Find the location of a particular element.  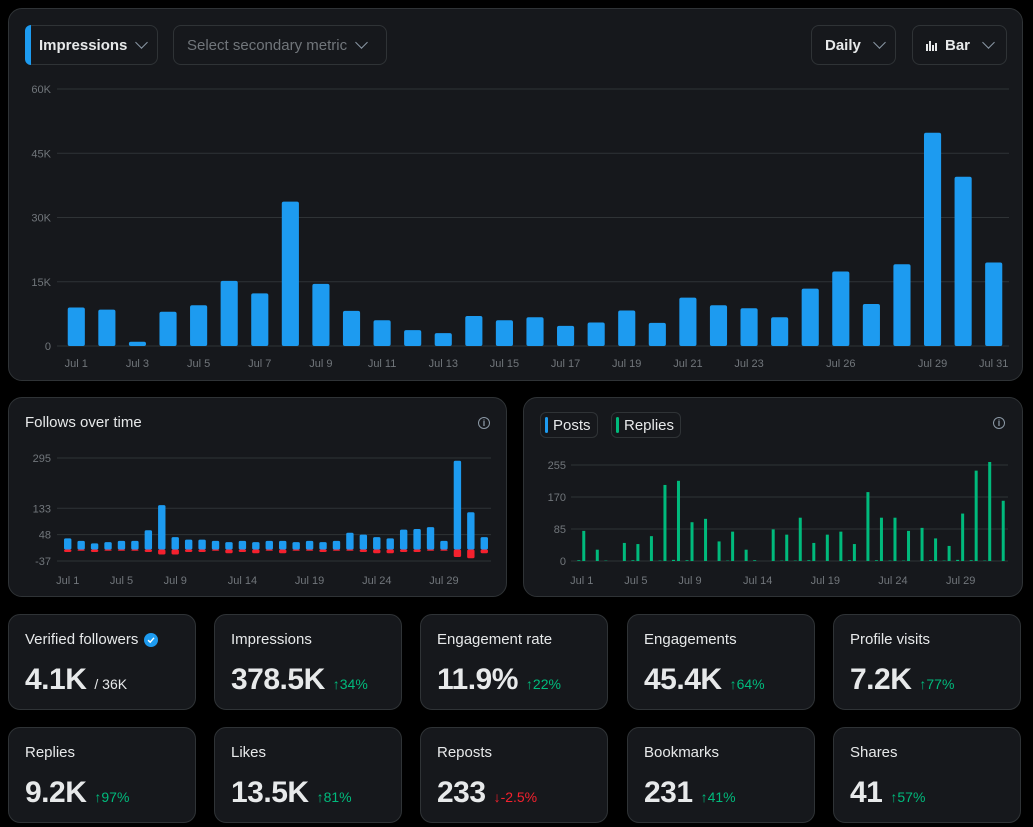

stat-delta-value: 64% is located at coordinates (750, 684).